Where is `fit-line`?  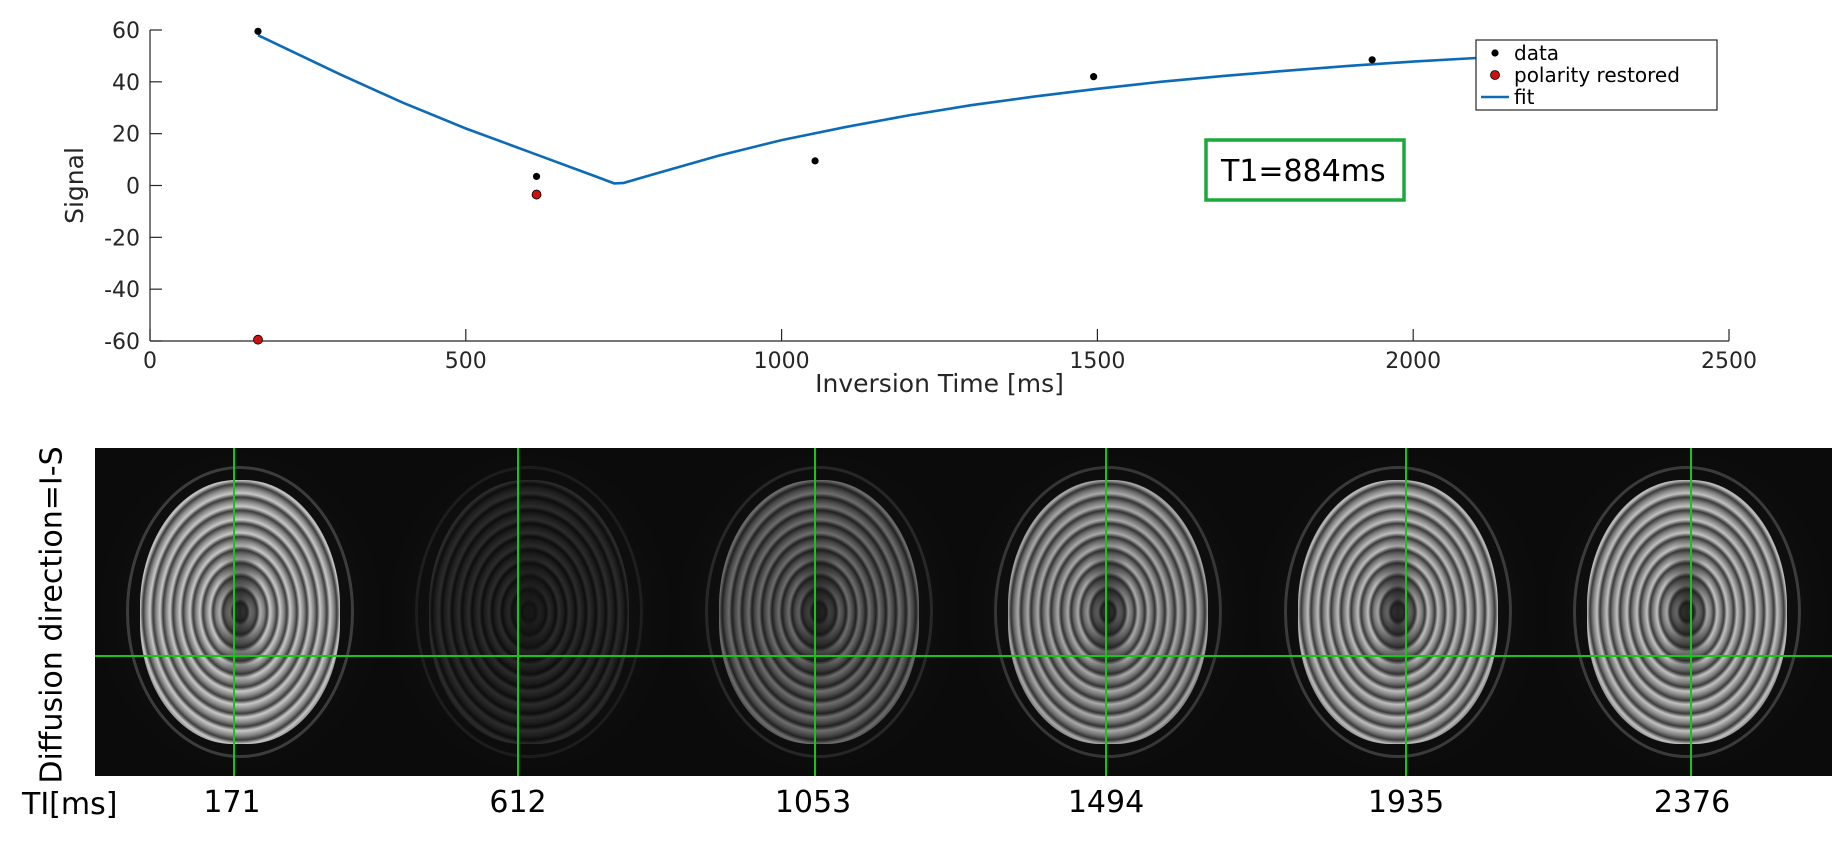 fit-line is located at coordinates (954, 109).